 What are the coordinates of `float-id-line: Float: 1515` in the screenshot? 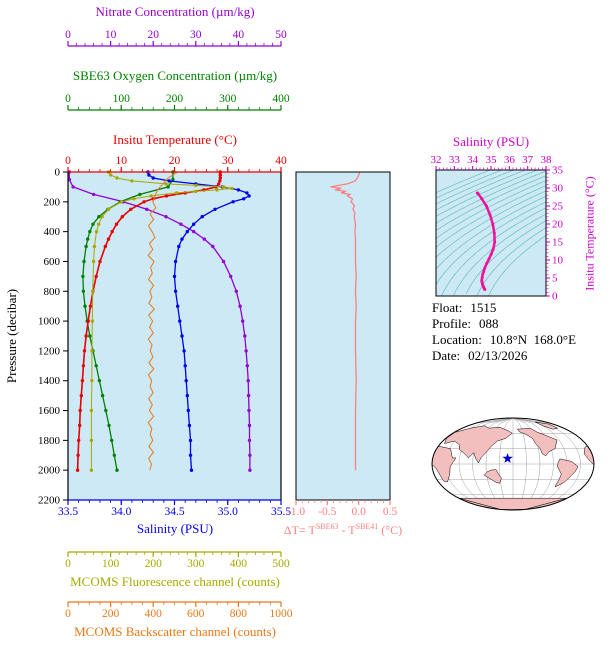 It's located at (504, 308).